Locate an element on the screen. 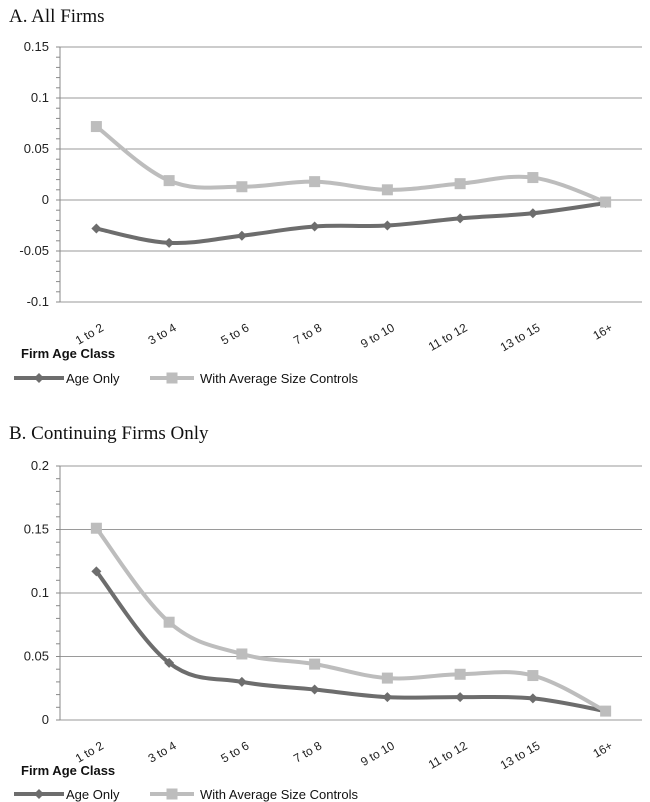 The height and width of the screenshot is (802, 650). panel-a-title: A. All Firms is located at coordinates (57, 16).